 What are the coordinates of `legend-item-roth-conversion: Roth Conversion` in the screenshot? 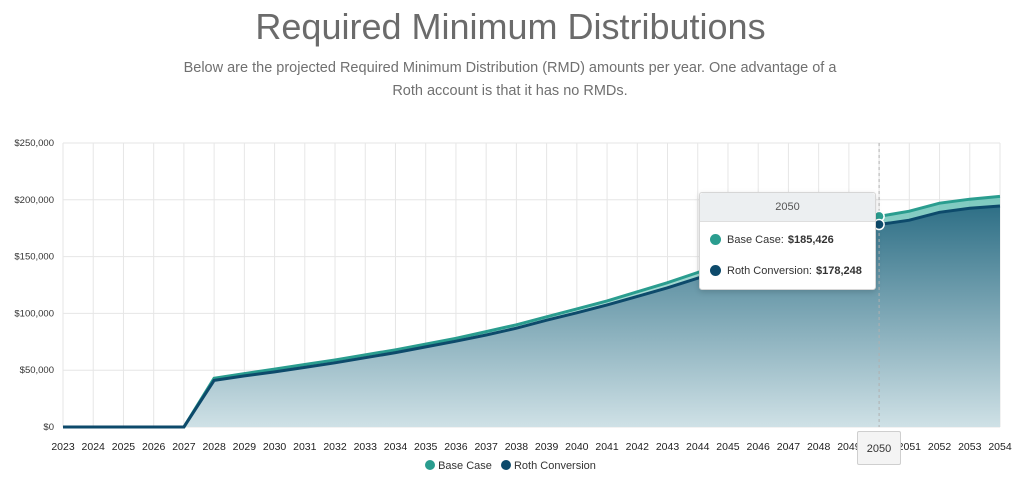 It's located at (548, 466).